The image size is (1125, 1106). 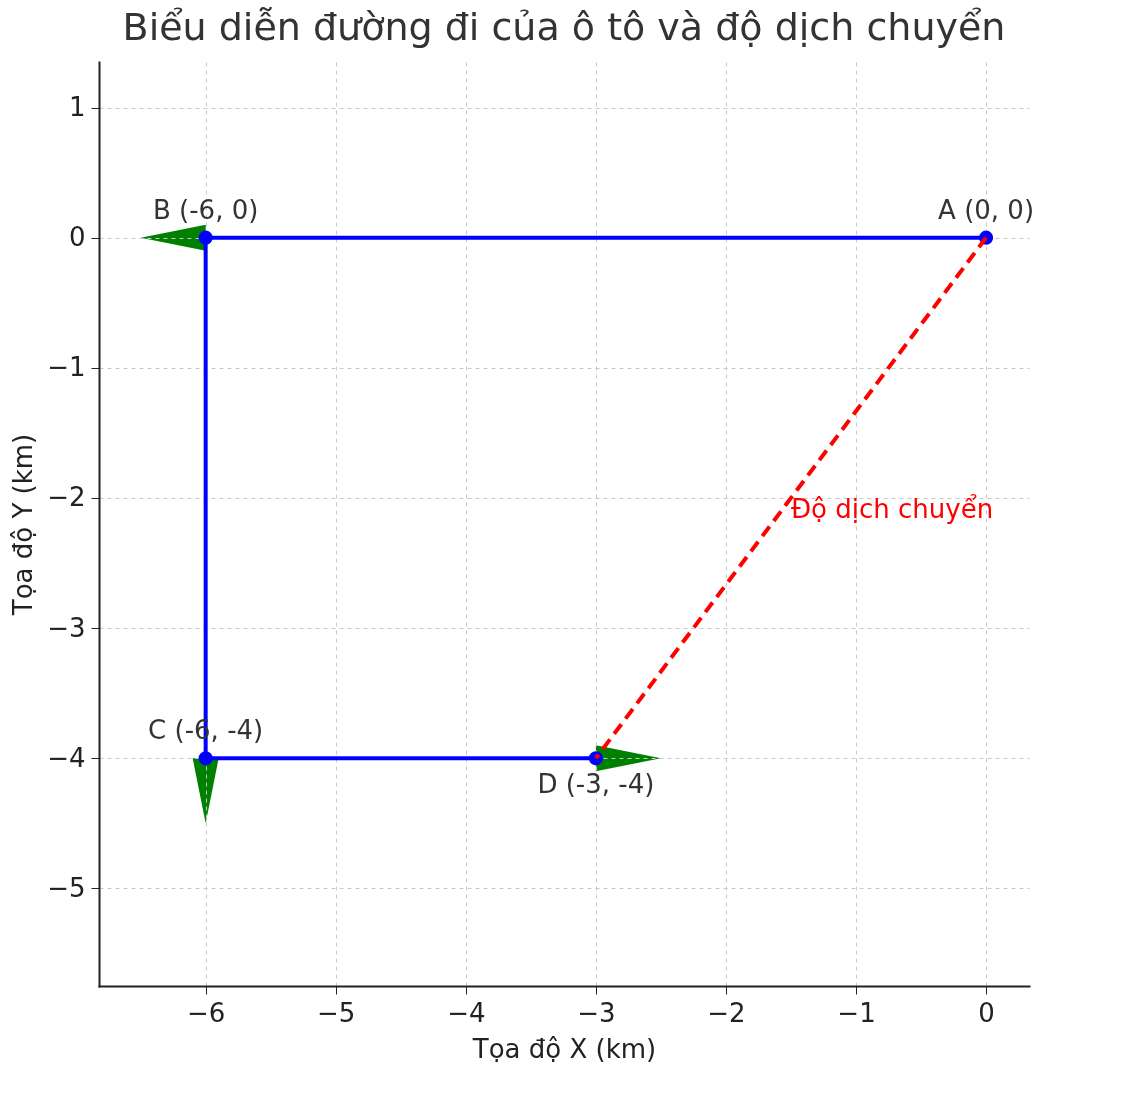 I want to click on annotation: A (0, 0), so click(x=986, y=209).